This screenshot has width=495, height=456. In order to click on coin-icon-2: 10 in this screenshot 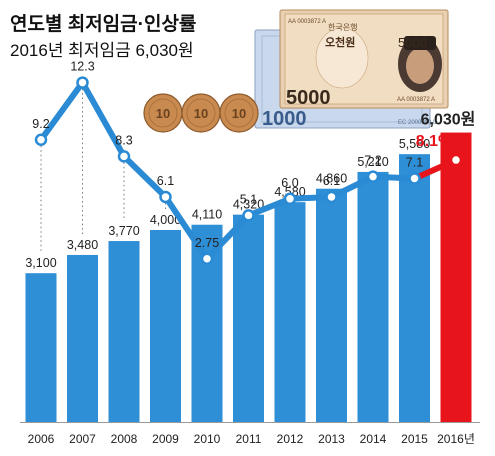, I will do `click(201, 113)`.